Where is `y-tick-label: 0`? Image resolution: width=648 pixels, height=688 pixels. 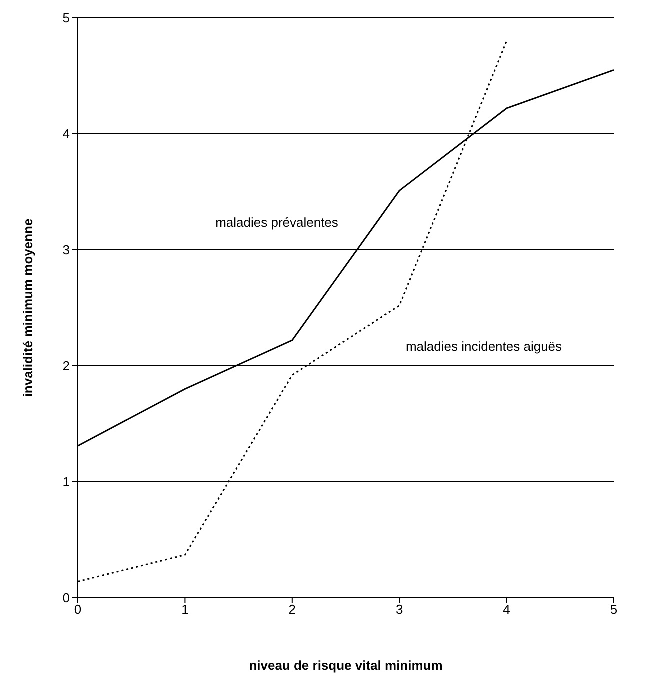
y-tick-label: 0 is located at coordinates (66, 598).